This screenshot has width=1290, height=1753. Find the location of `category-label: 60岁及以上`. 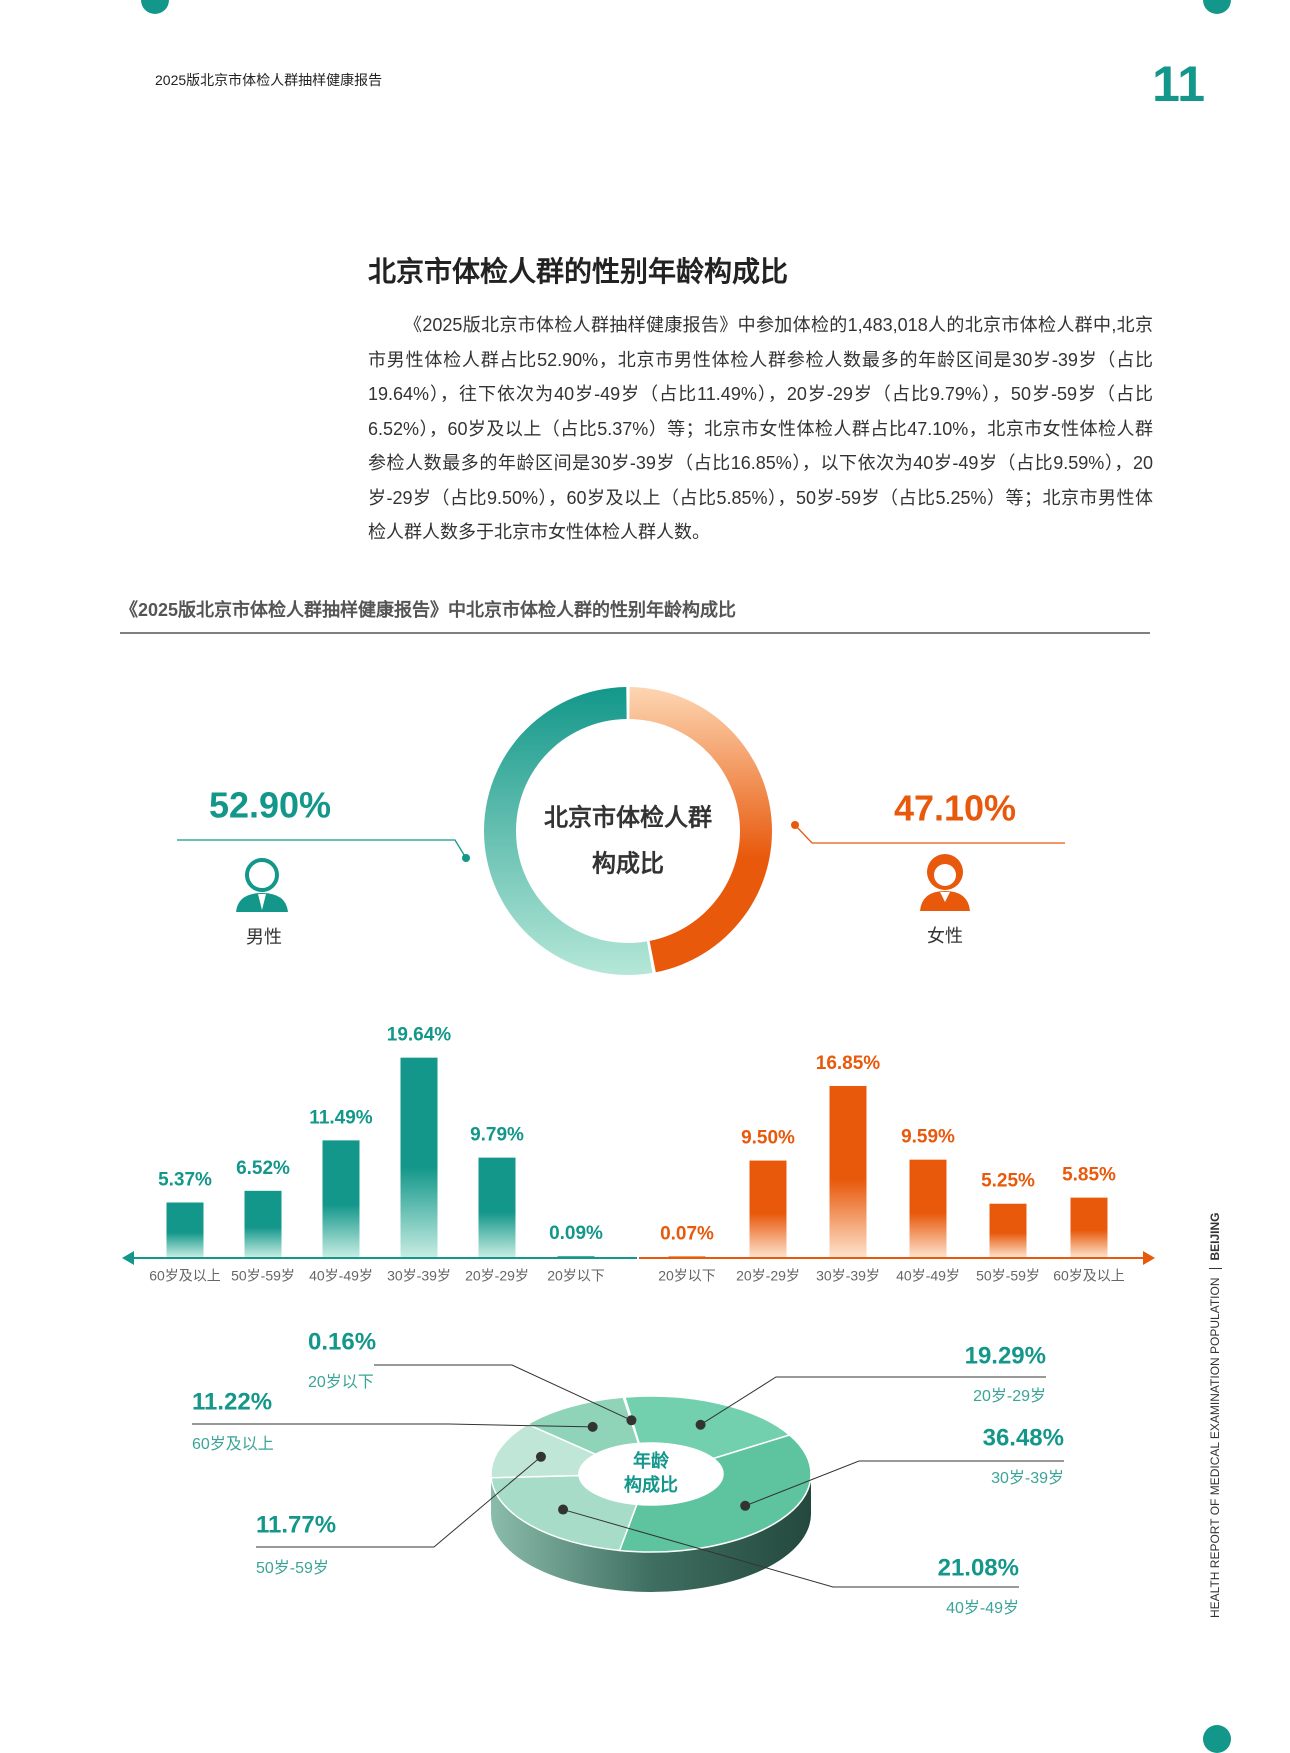

category-label: 60岁及以上 is located at coordinates (233, 1444).